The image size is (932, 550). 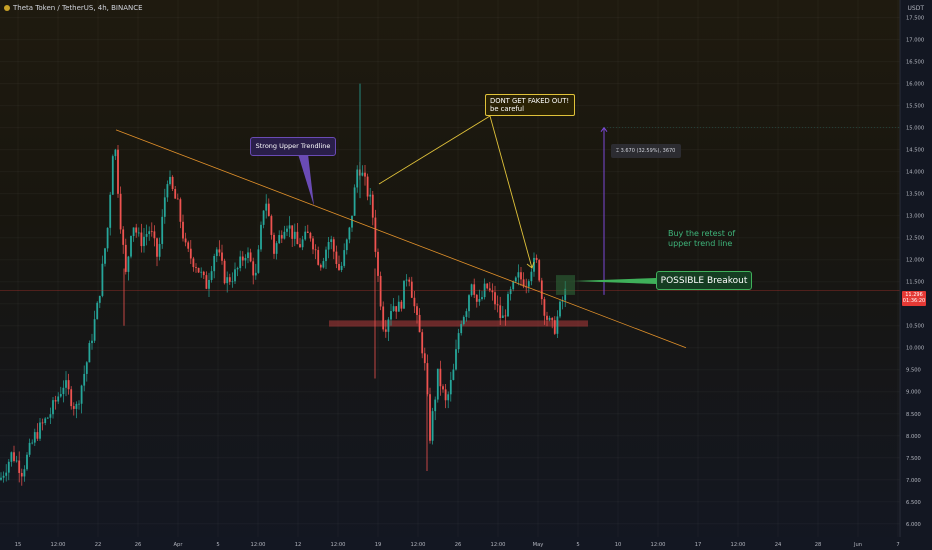 I want to click on callout-upper-trendline: Strong Upper Trendline, so click(x=293, y=146).